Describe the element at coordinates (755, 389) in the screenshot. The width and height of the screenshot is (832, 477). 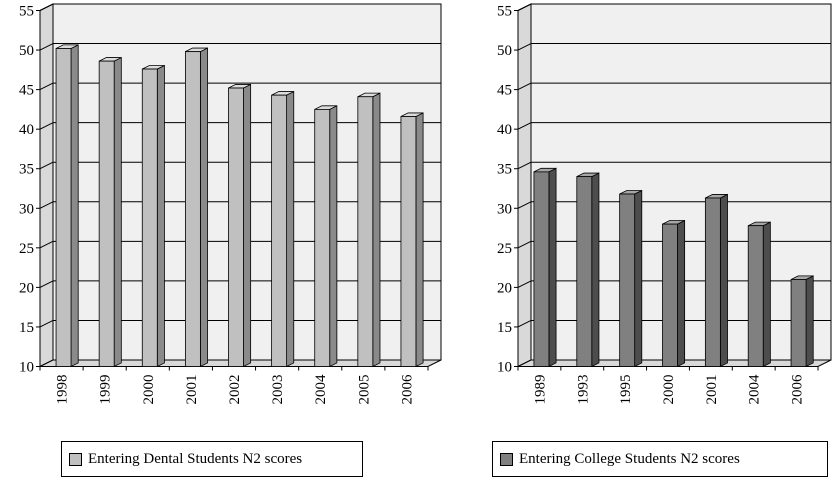
I see `x-tick-label: 2004` at that location.